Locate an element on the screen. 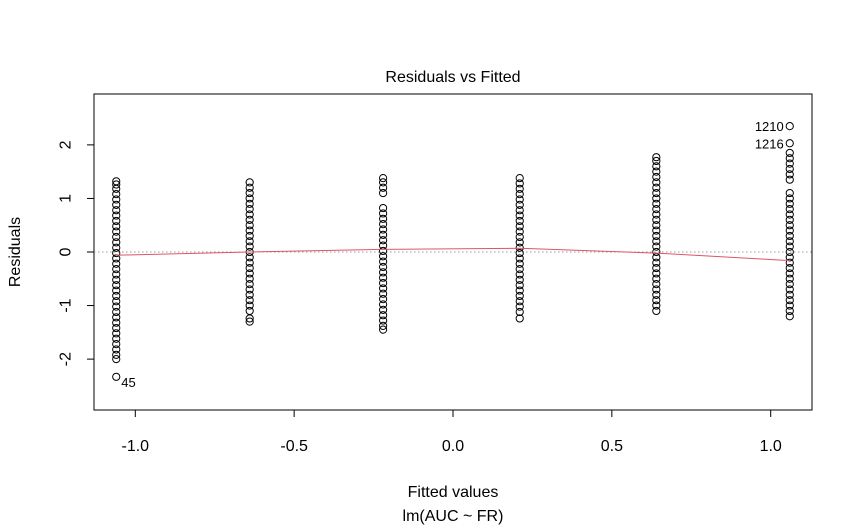 This screenshot has height=527, width=861. smooth-line is located at coordinates (453, 254).